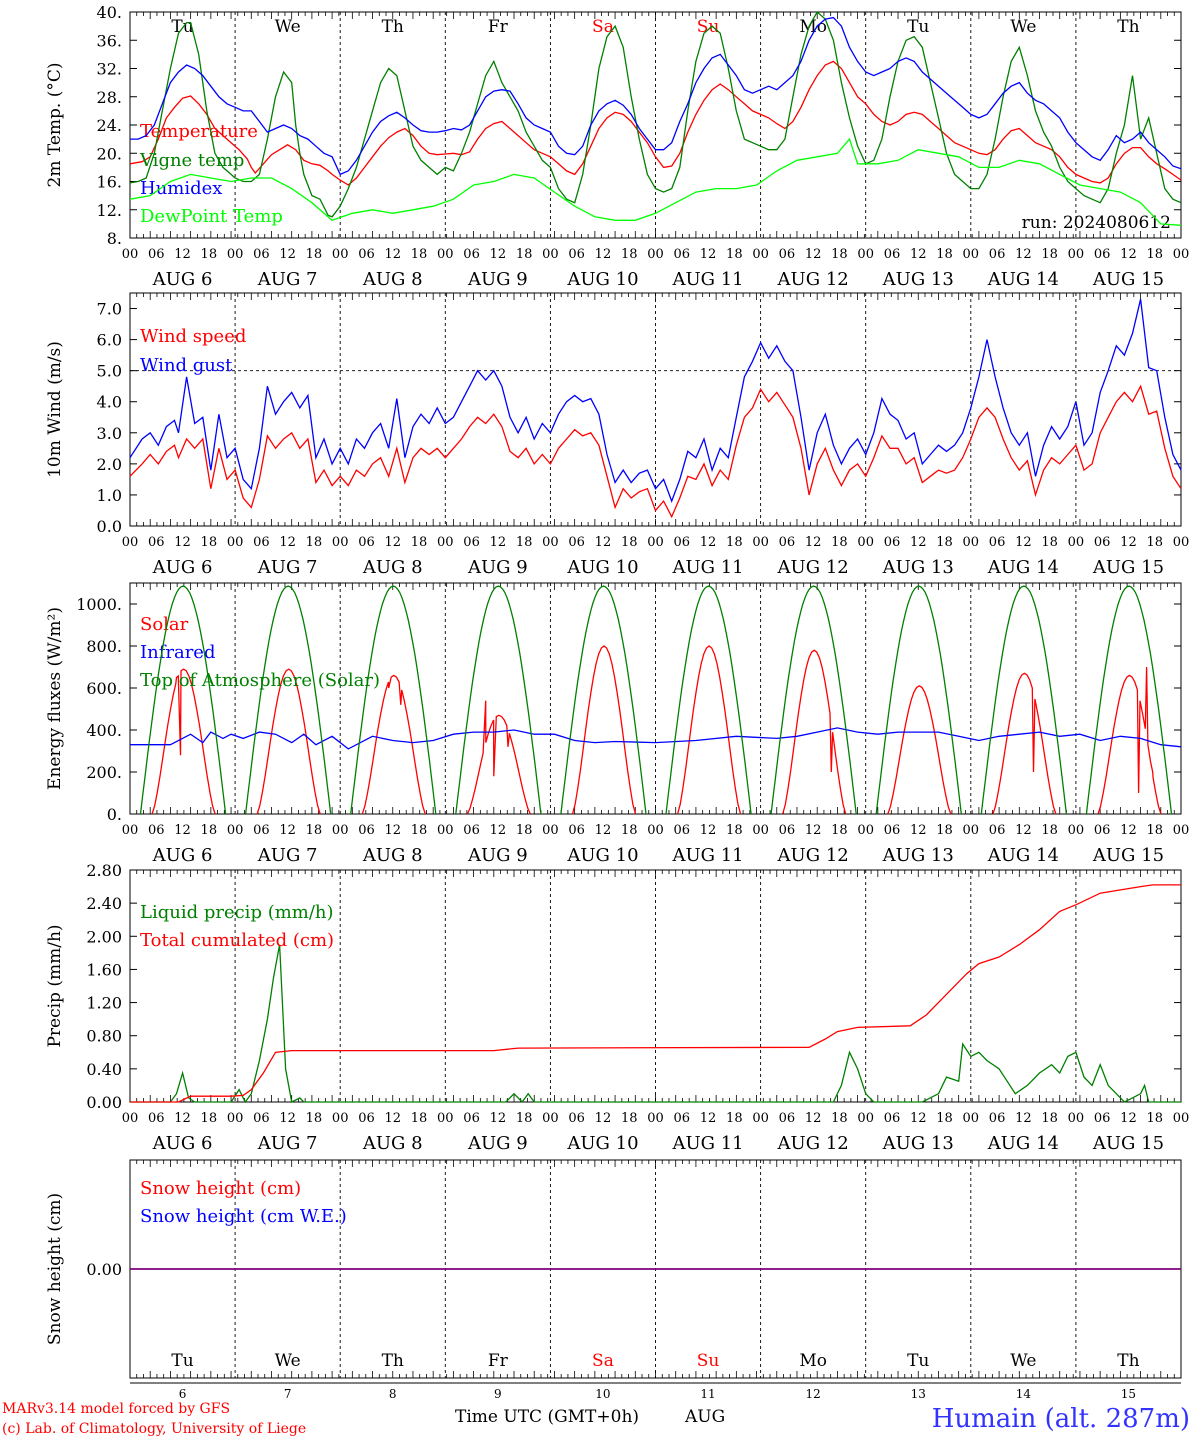 This screenshot has height=1440, width=1194. What do you see at coordinates (918, 1143) in the screenshot?
I see `date-label: AUG 13` at bounding box center [918, 1143].